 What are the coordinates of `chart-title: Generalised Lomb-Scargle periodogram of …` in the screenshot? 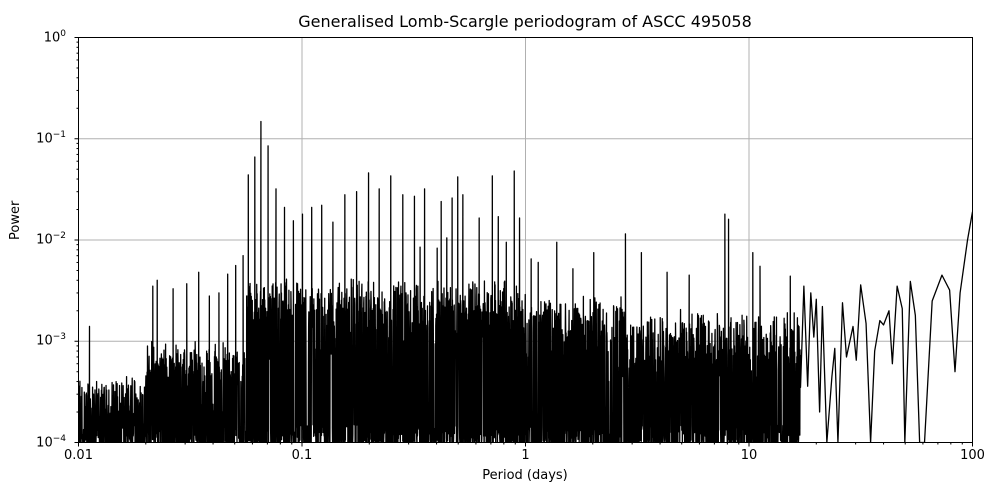 It's located at (525, 21).